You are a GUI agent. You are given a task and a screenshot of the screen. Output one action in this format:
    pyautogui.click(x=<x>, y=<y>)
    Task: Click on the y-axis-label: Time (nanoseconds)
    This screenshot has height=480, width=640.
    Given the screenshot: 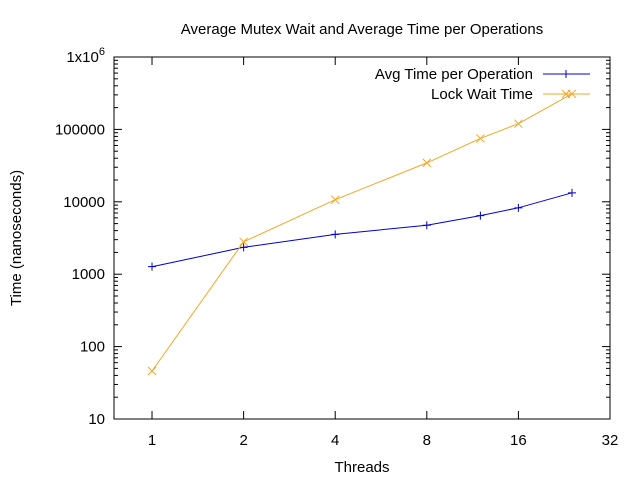 What is the action you would take?
    pyautogui.click(x=16, y=238)
    